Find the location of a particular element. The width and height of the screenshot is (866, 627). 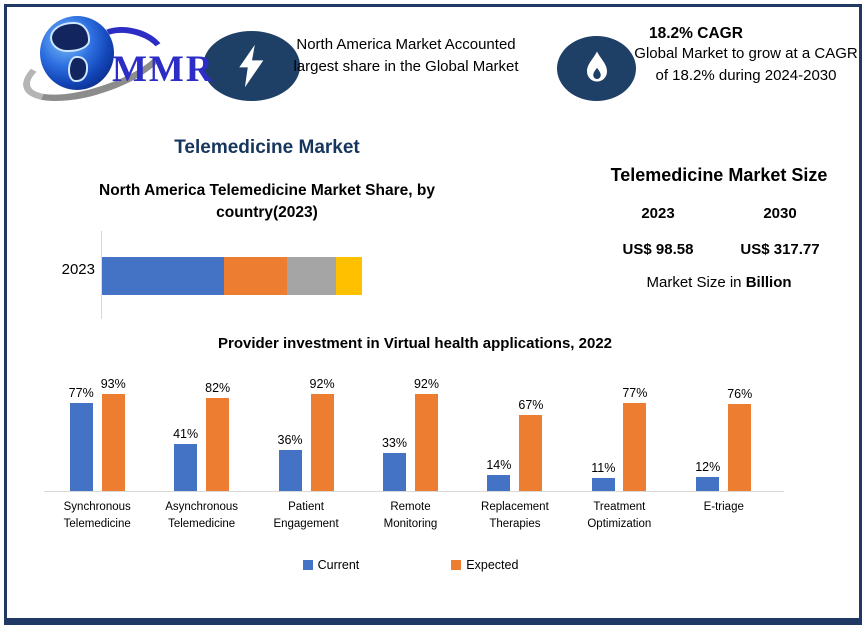

bar-with-label: 33% is located at coordinates (394, 434).